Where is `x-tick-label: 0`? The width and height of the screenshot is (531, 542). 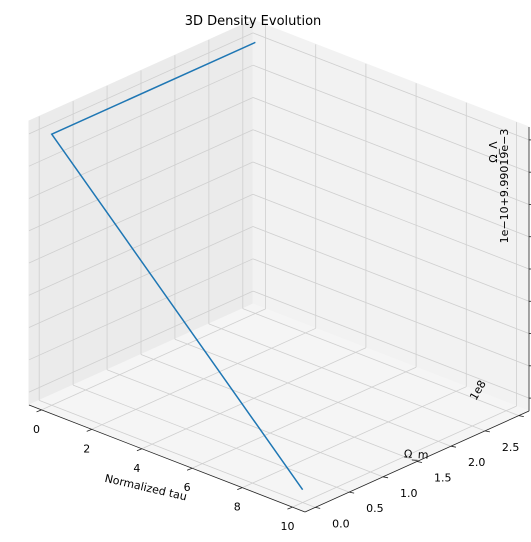 x-tick-label: 0 is located at coordinates (36, 429).